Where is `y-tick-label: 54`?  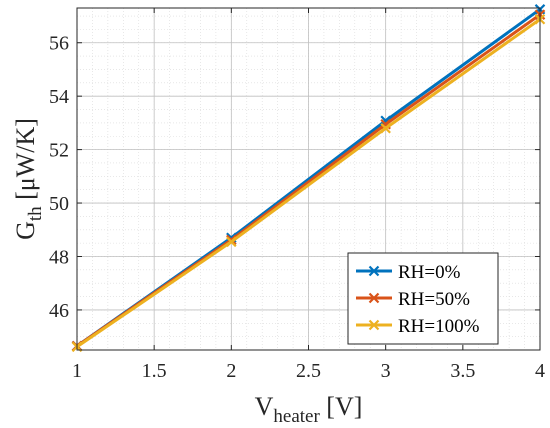 y-tick-label: 54 is located at coordinates (59, 97).